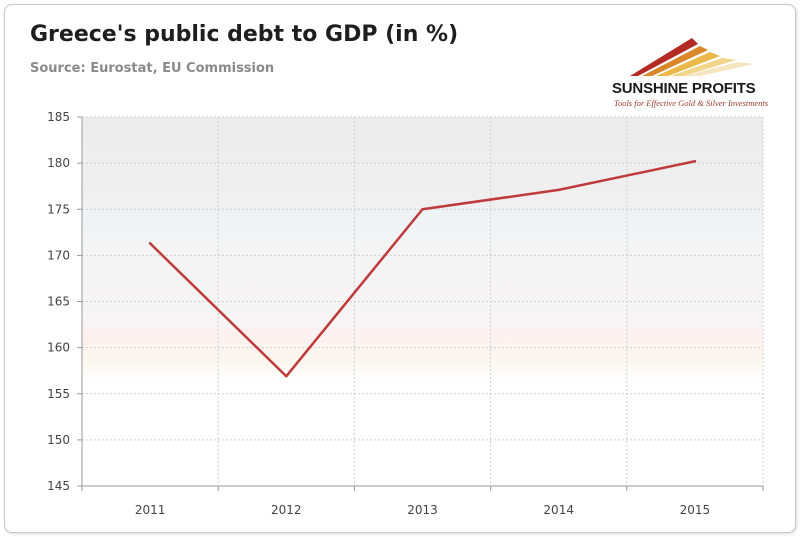 This screenshot has height=537, width=800. What do you see at coordinates (58, 255) in the screenshot?
I see `y-tick-label: 170` at bounding box center [58, 255].